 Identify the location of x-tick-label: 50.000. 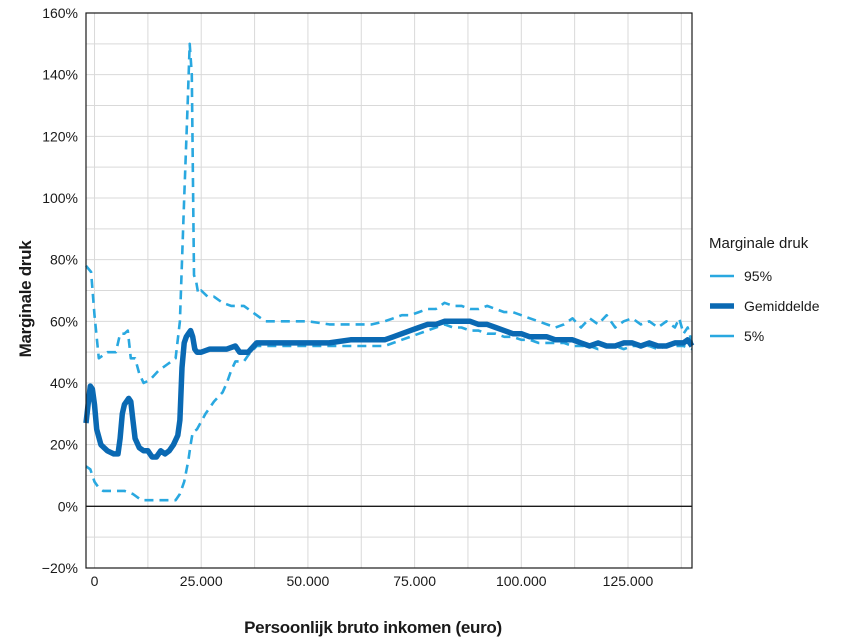
(308, 581).